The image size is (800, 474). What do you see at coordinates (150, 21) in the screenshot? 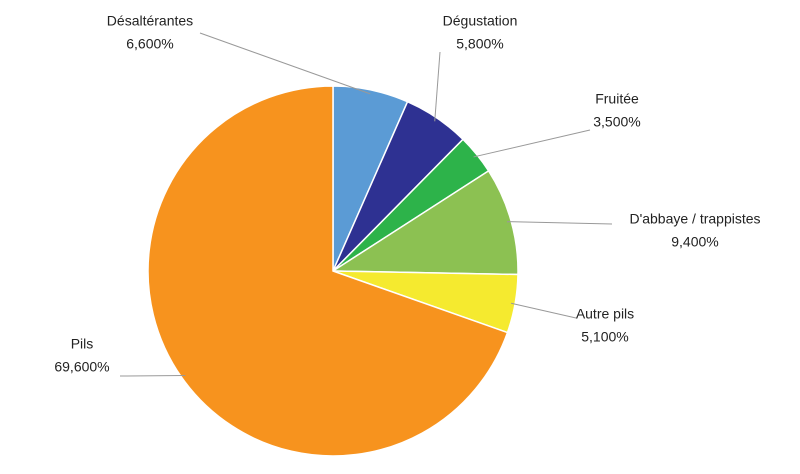
I see `slice-label: Désaltérantes` at bounding box center [150, 21].